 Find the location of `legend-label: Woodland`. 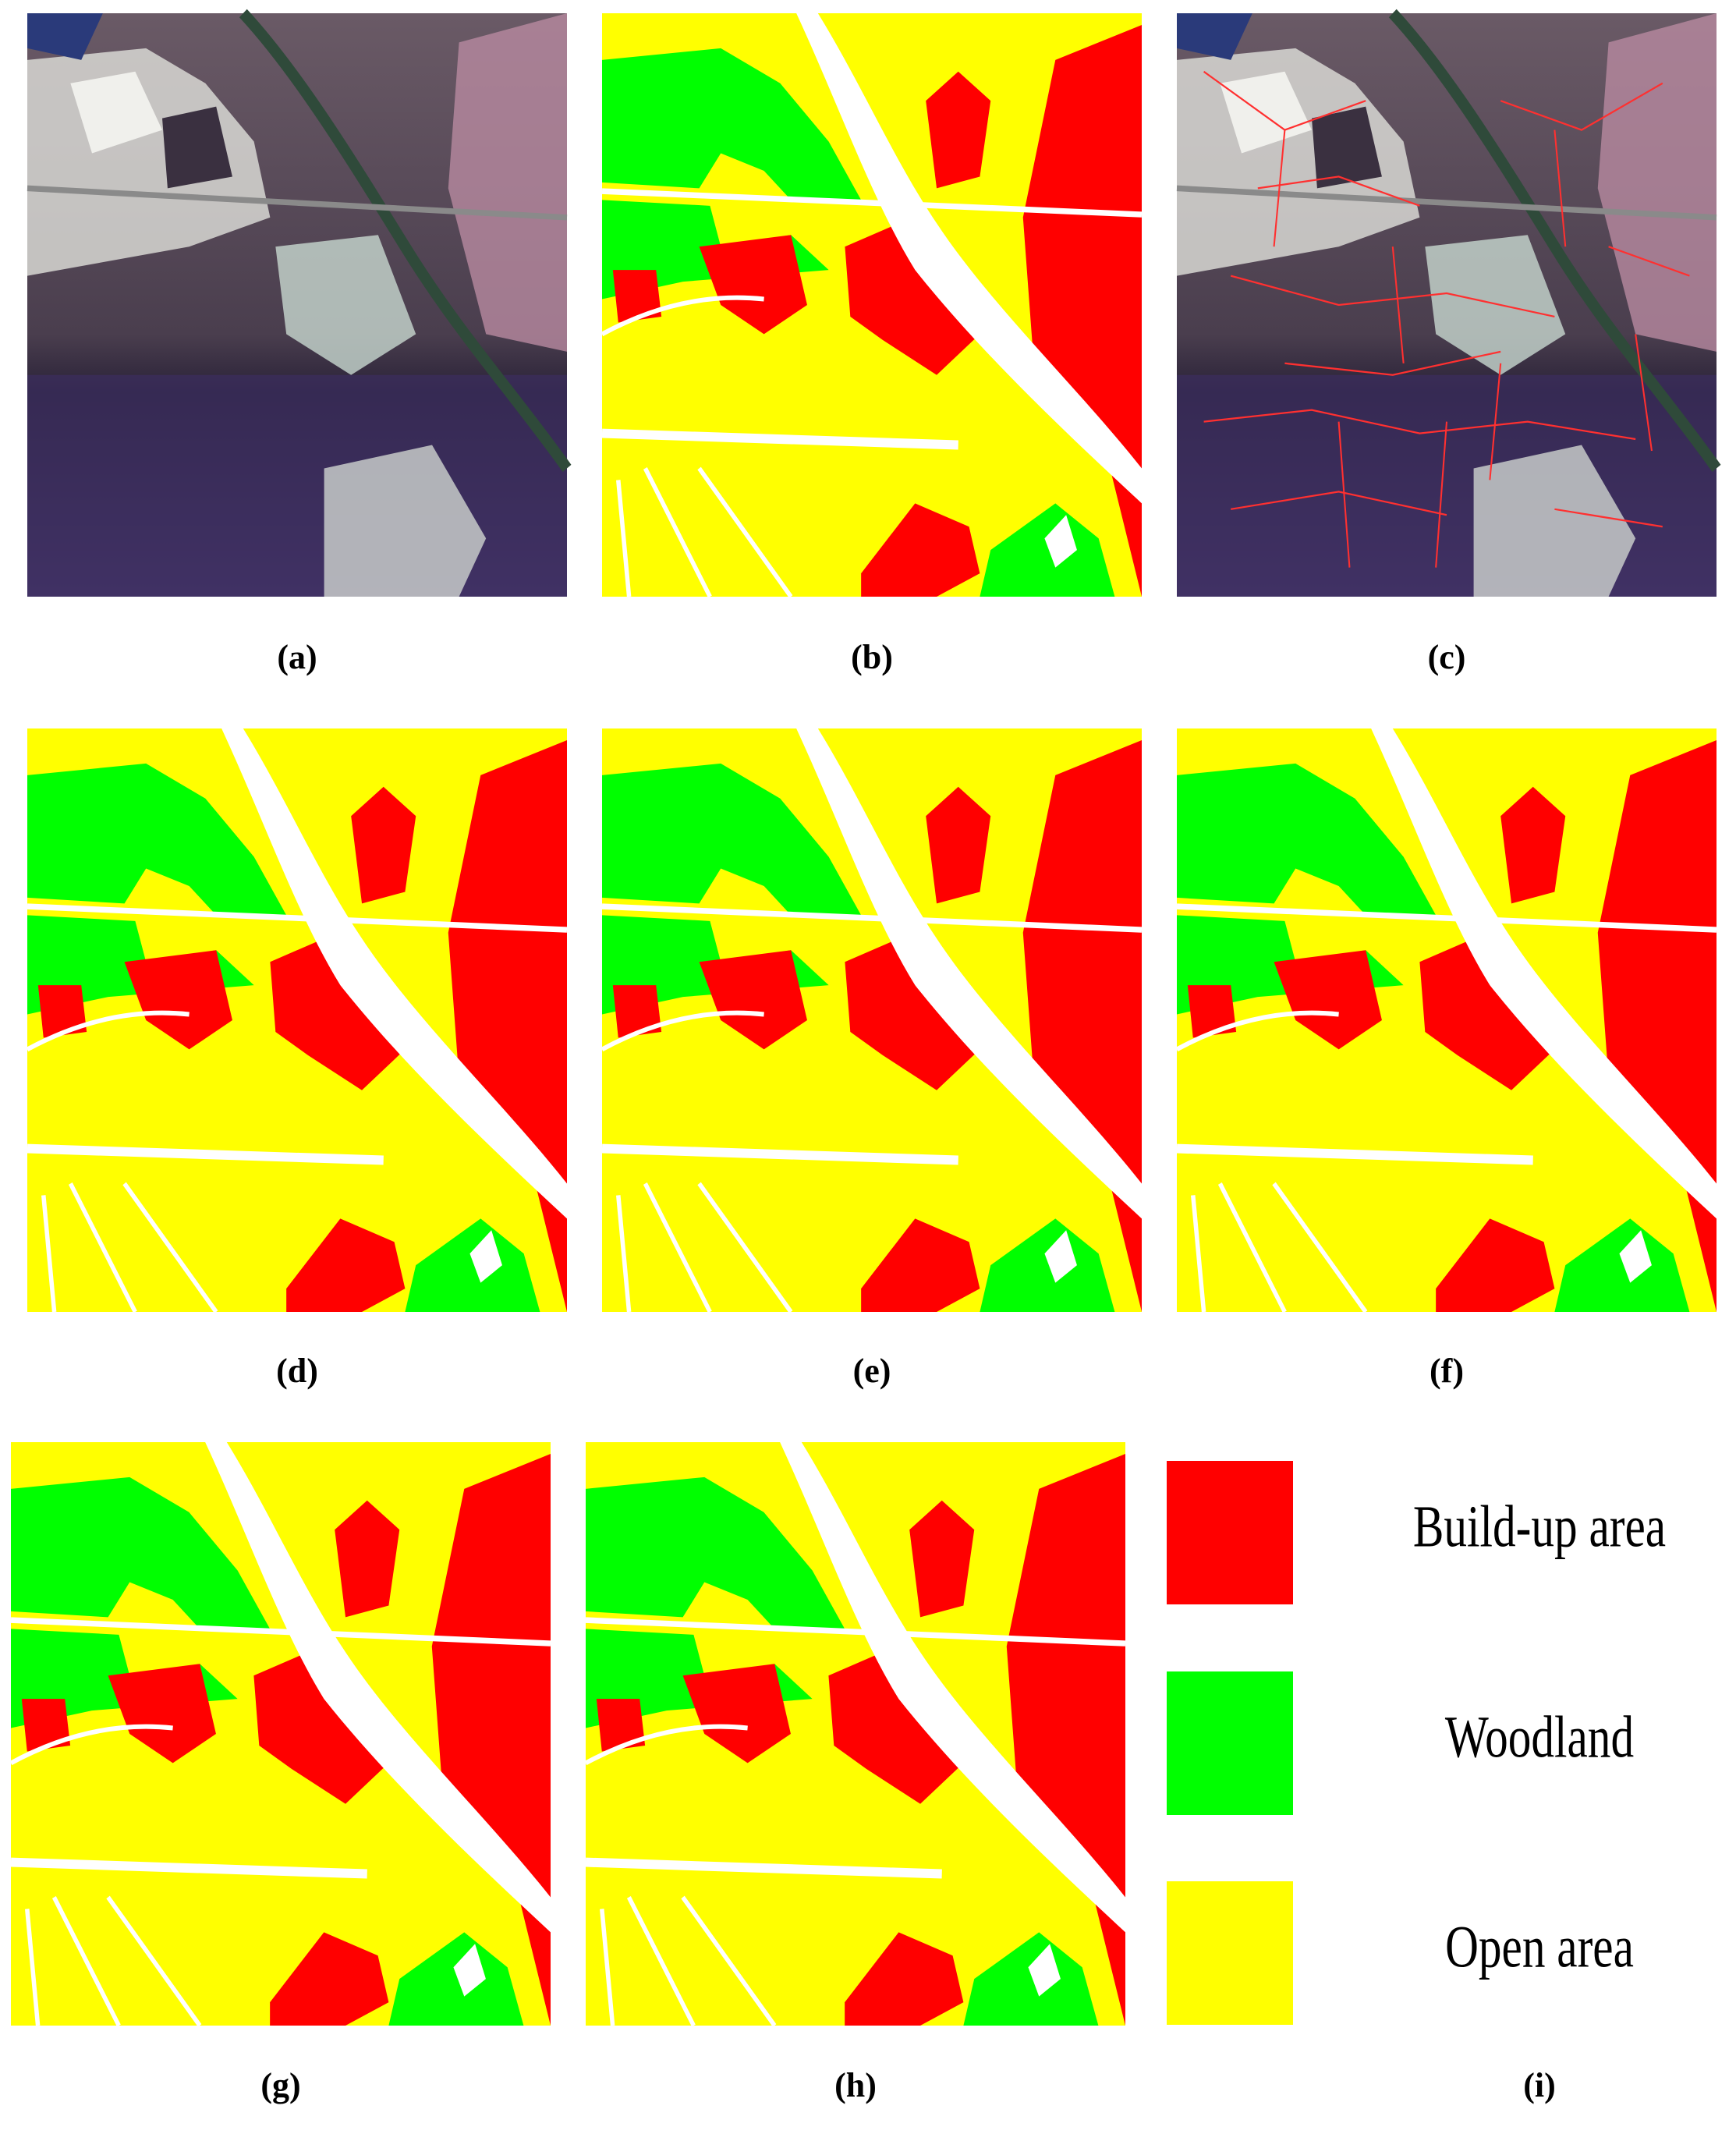

legend-label: Woodland is located at coordinates (1539, 1736).